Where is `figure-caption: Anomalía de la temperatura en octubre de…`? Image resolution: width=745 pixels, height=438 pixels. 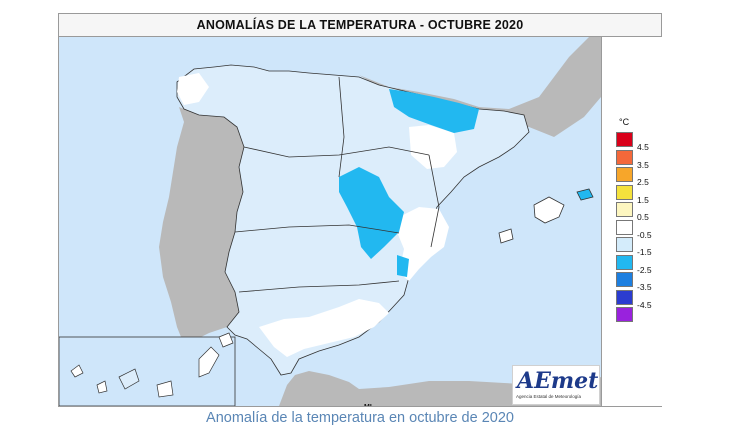
figure-caption: Anomalía de la temperatura en octubre de… is located at coordinates (360, 418).